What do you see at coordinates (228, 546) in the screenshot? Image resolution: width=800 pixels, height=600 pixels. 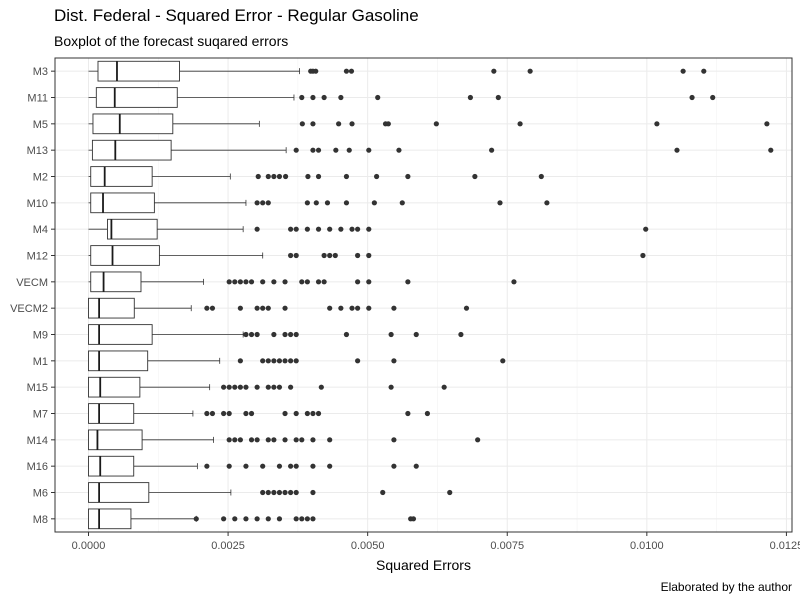 I see `x-tick-label: 0.0025` at bounding box center [228, 546].